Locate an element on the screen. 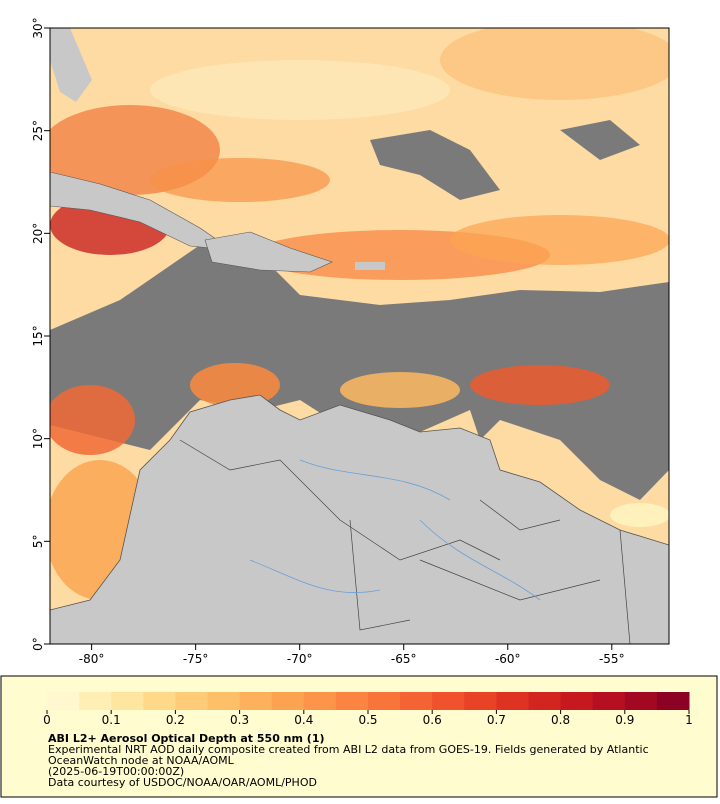 The width and height of the screenshot is (720, 804). x-tick-label: -55° is located at coordinates (612, 659).